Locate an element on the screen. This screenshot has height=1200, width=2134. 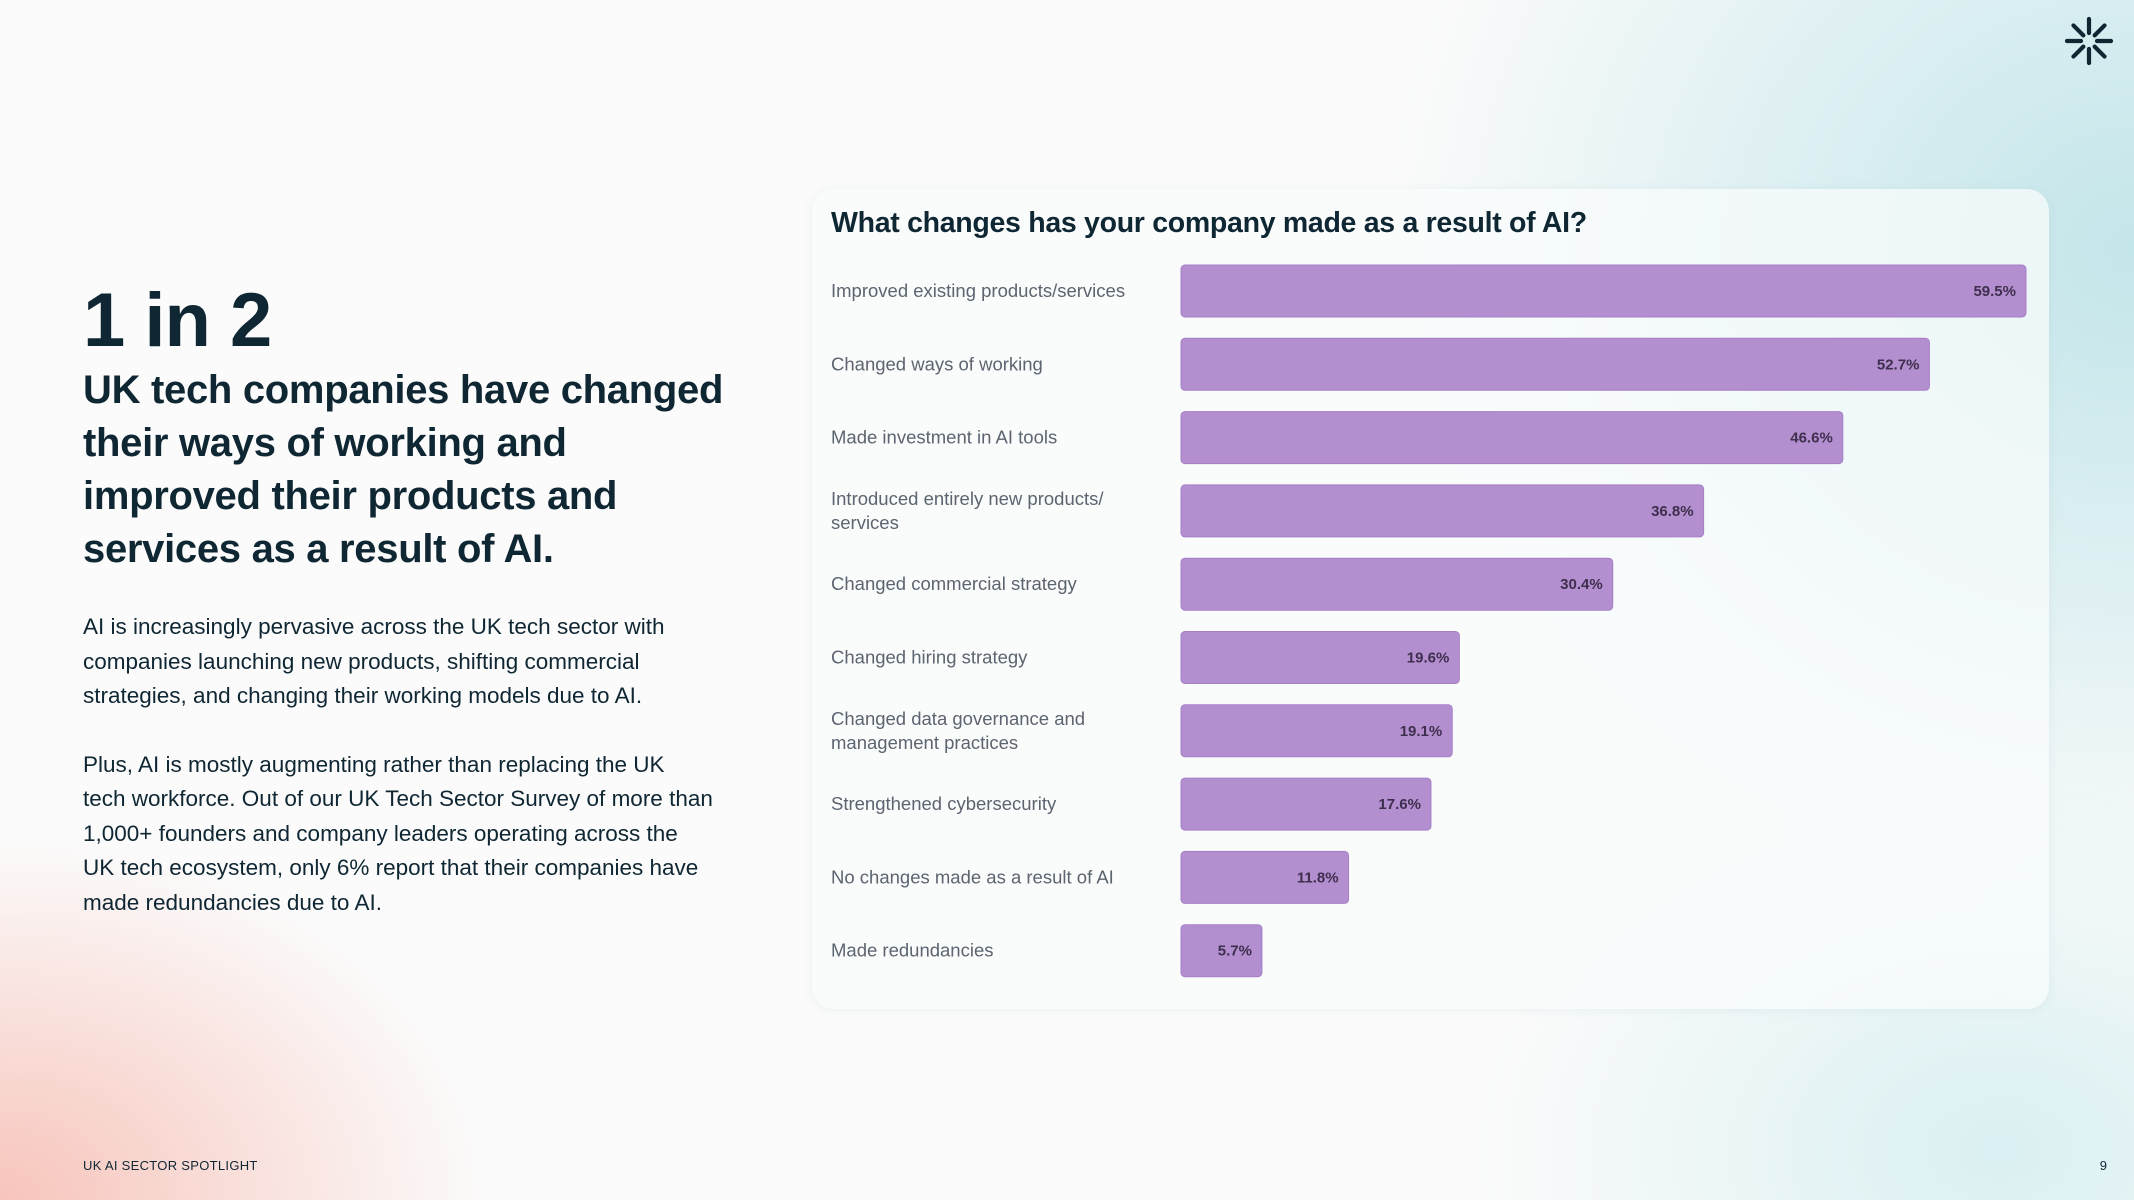
bar-value-label: 19.6% is located at coordinates (1428, 658).